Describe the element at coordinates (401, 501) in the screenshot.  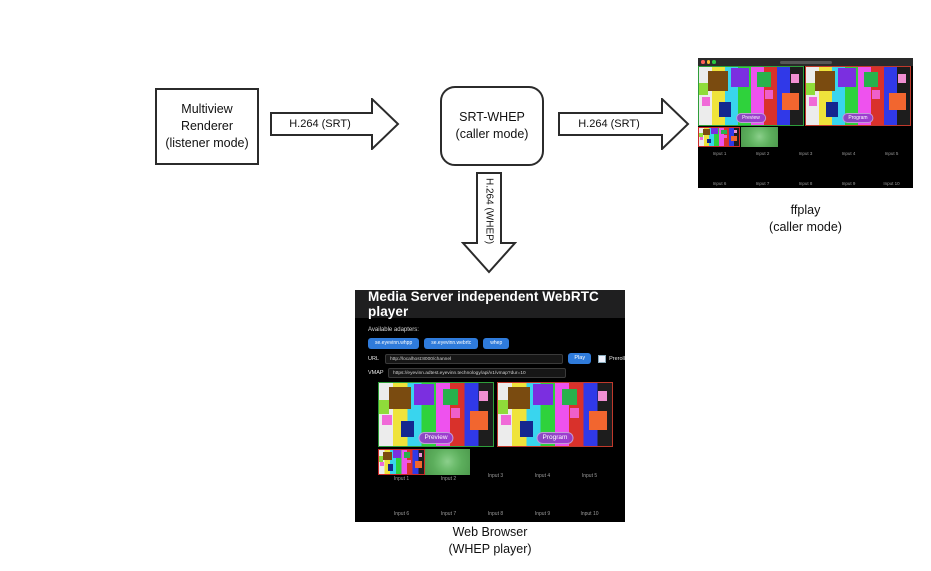
I see `browser-input-cell: Input 6` at that location.